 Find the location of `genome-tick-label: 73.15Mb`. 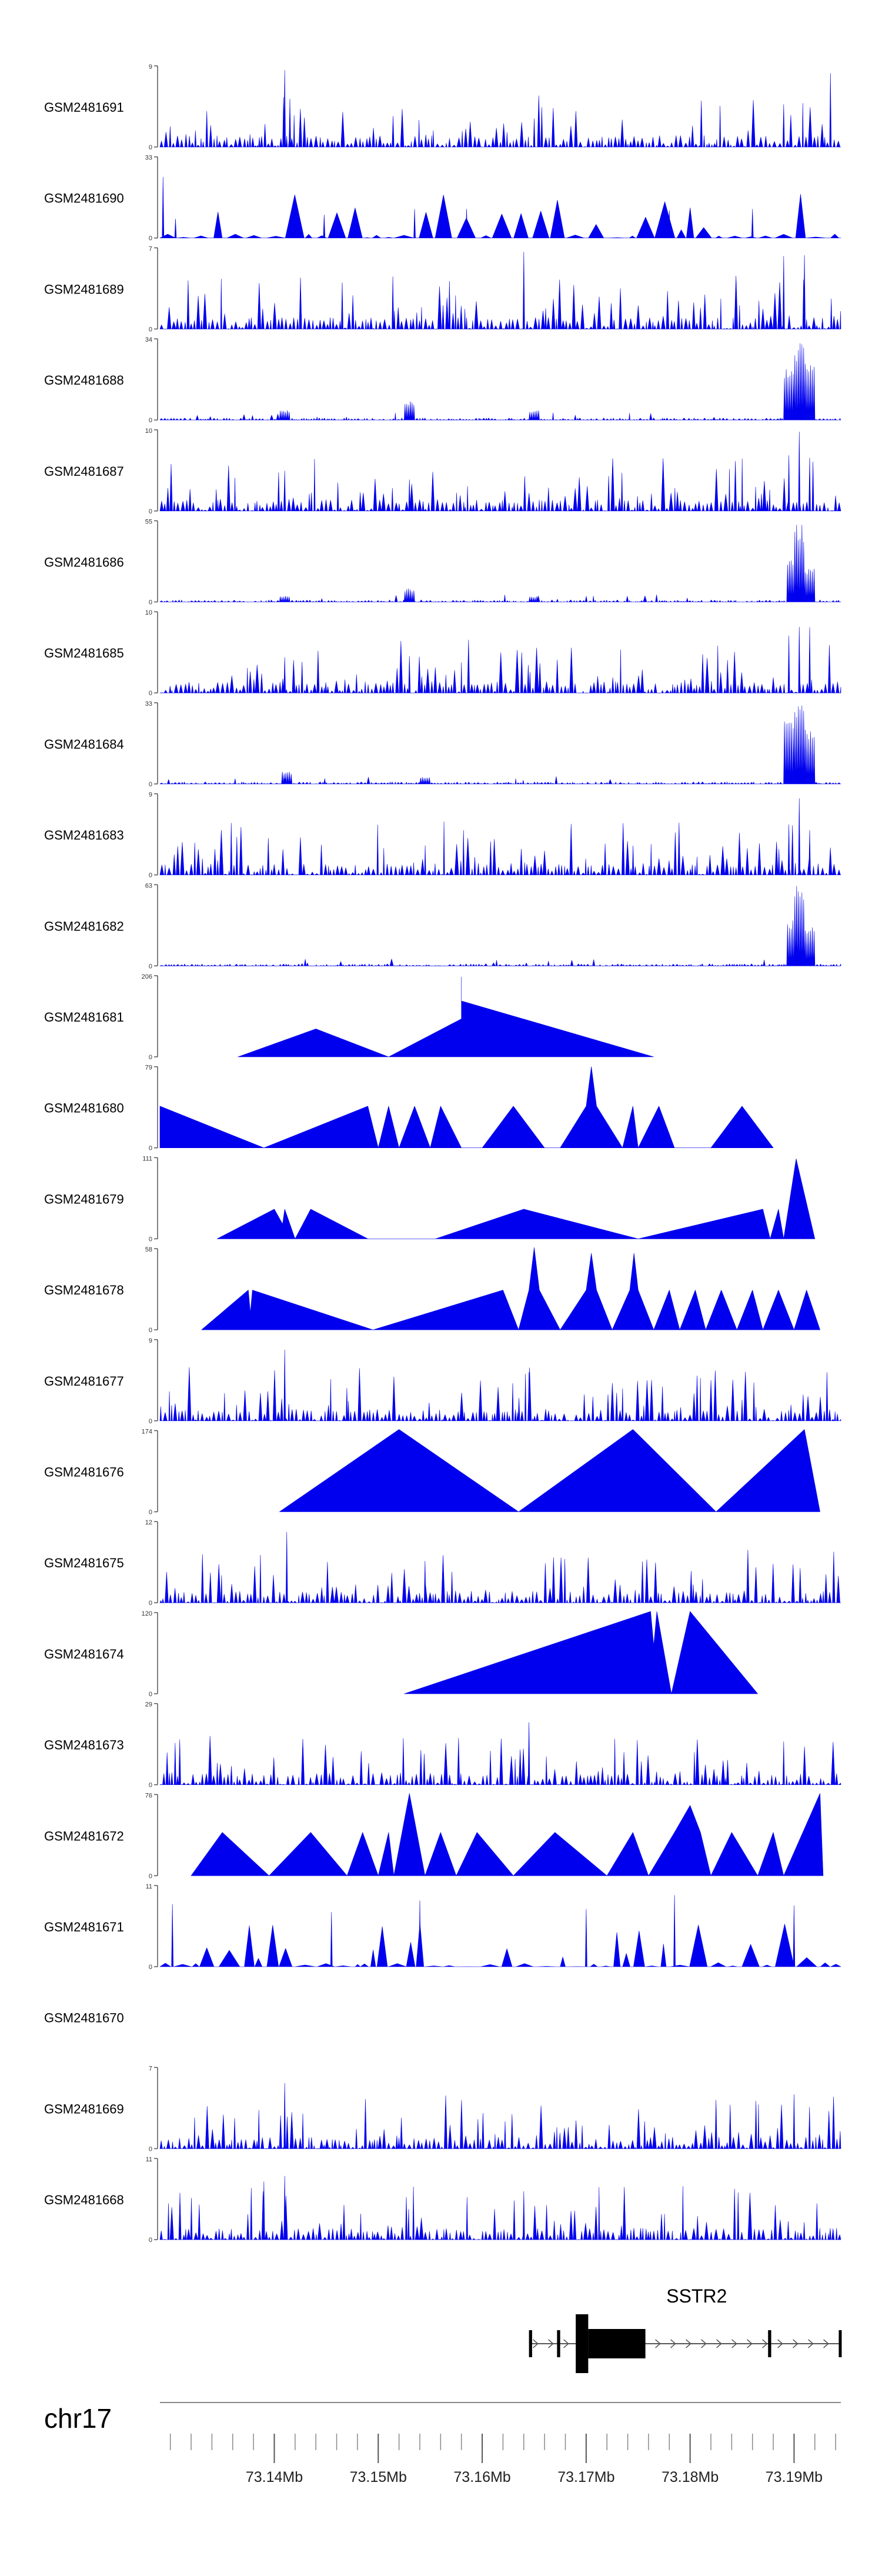

genome-tick-label: 73.15Mb is located at coordinates (378, 2477).